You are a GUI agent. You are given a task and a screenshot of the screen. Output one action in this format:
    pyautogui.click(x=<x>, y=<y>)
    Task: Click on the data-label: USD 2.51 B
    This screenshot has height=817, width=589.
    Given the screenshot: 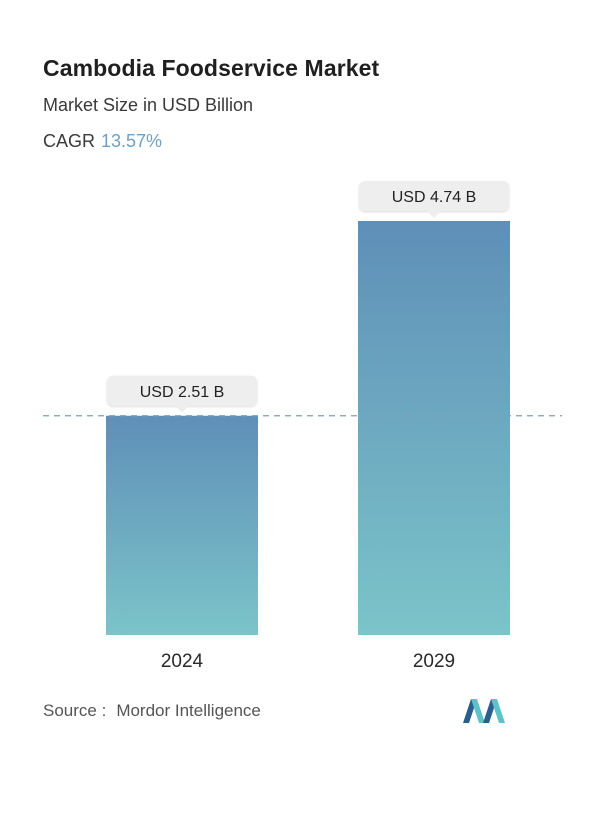 What is the action you would take?
    pyautogui.click(x=182, y=392)
    